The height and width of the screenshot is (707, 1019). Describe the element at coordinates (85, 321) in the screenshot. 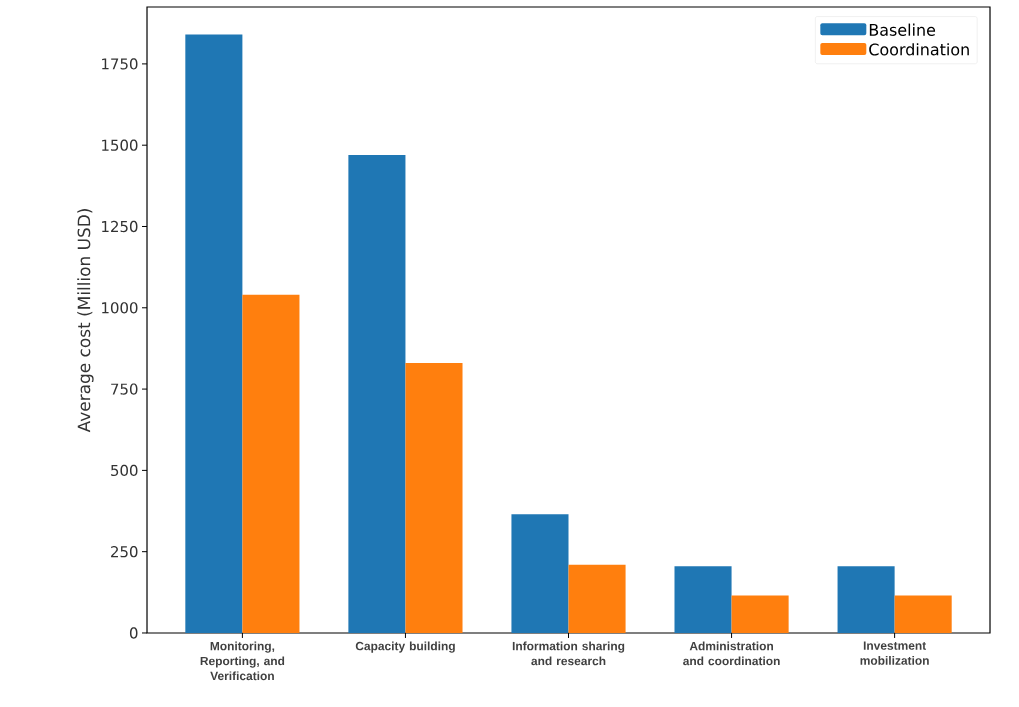

I see `y-axis-title: Average cost (Million USD)` at that location.